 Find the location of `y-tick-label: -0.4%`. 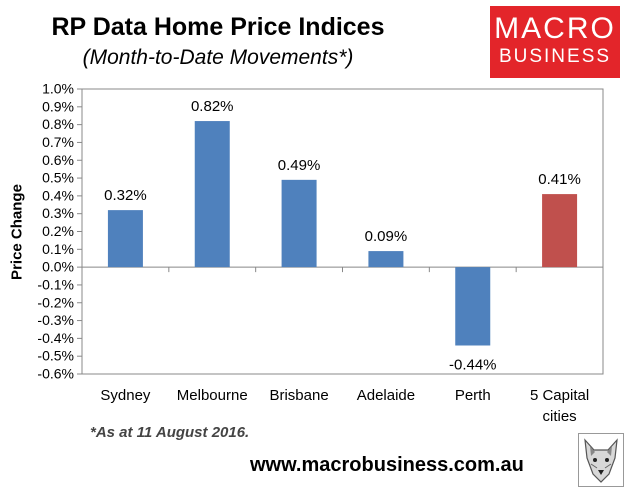

y-tick-label: -0.4% is located at coordinates (55, 338).